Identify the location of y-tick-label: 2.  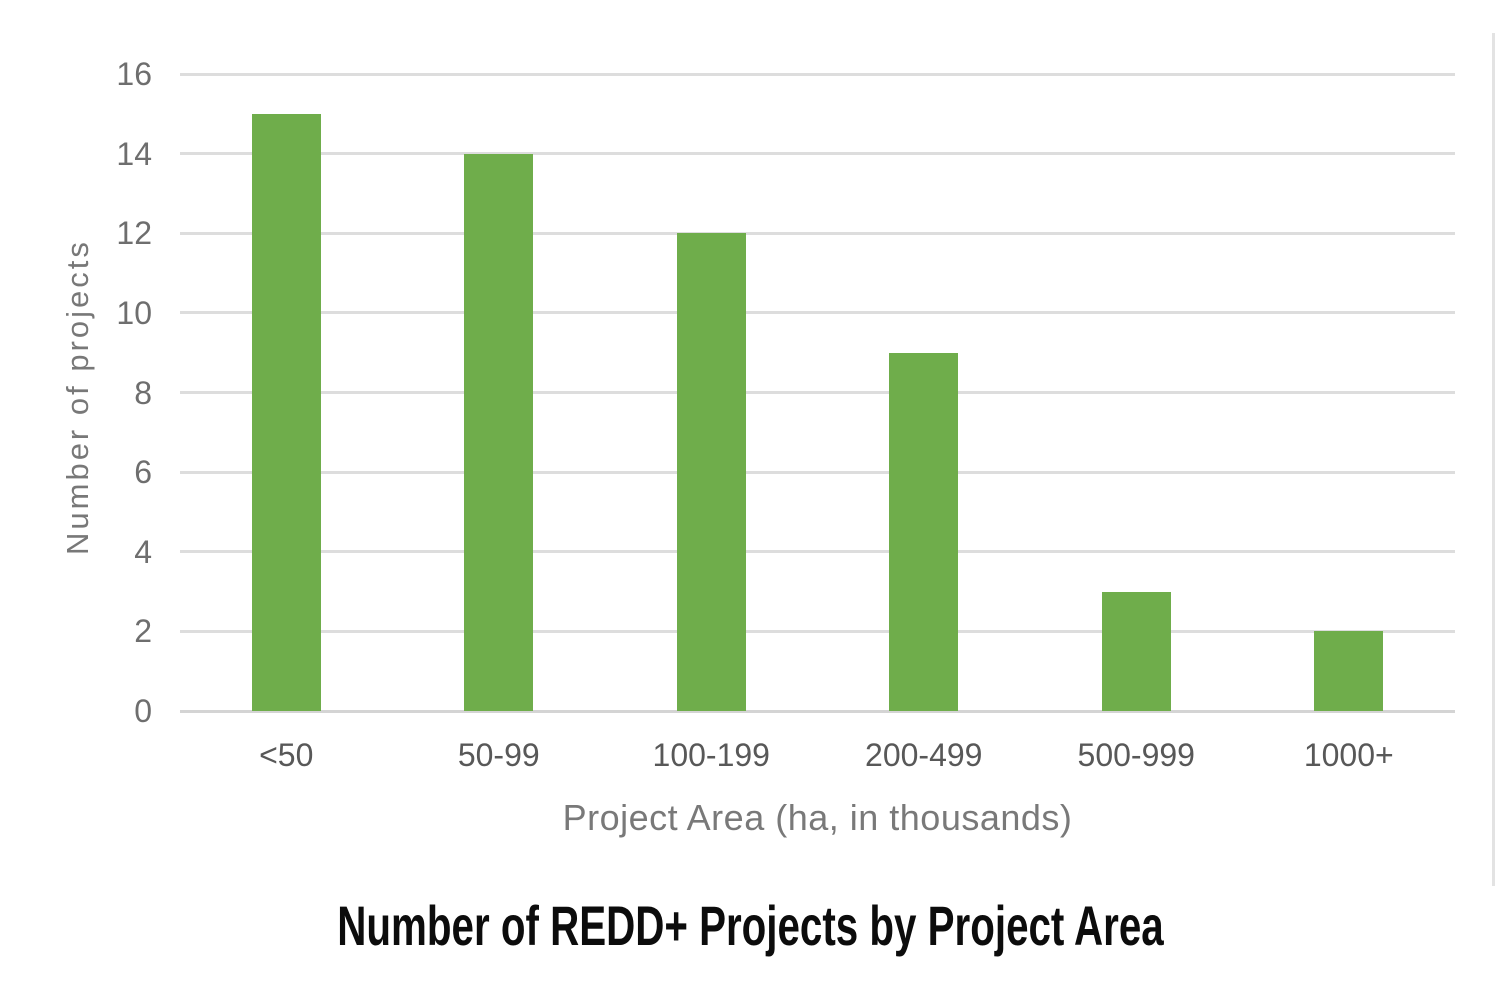
(143, 631).